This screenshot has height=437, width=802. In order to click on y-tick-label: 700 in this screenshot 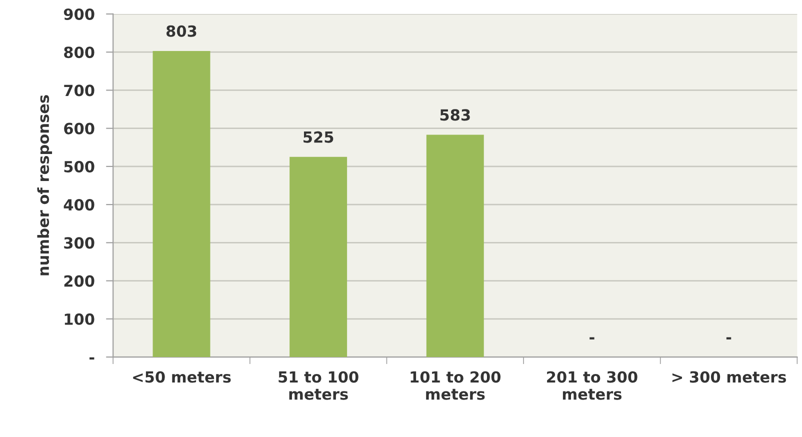, I will do `click(79, 90)`.